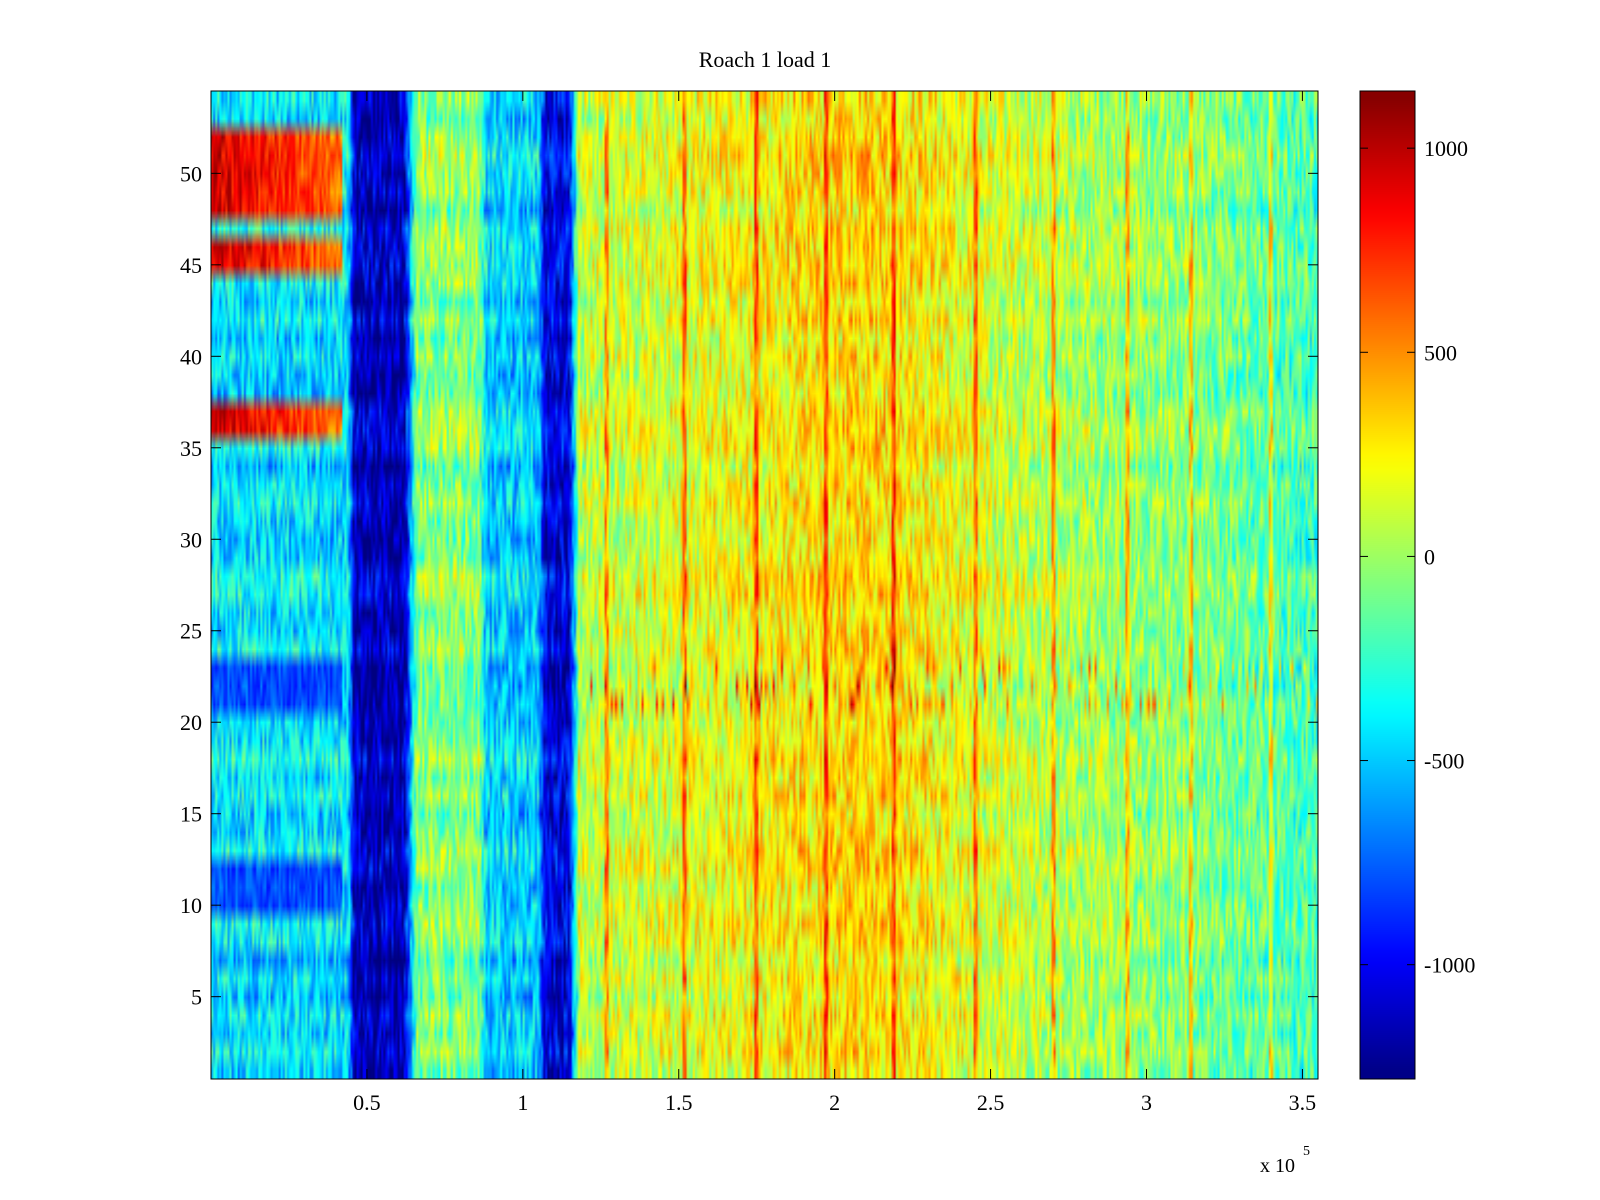 The width and height of the screenshot is (1600, 1200). What do you see at coordinates (191, 722) in the screenshot?
I see `y-tick-label: 20` at bounding box center [191, 722].